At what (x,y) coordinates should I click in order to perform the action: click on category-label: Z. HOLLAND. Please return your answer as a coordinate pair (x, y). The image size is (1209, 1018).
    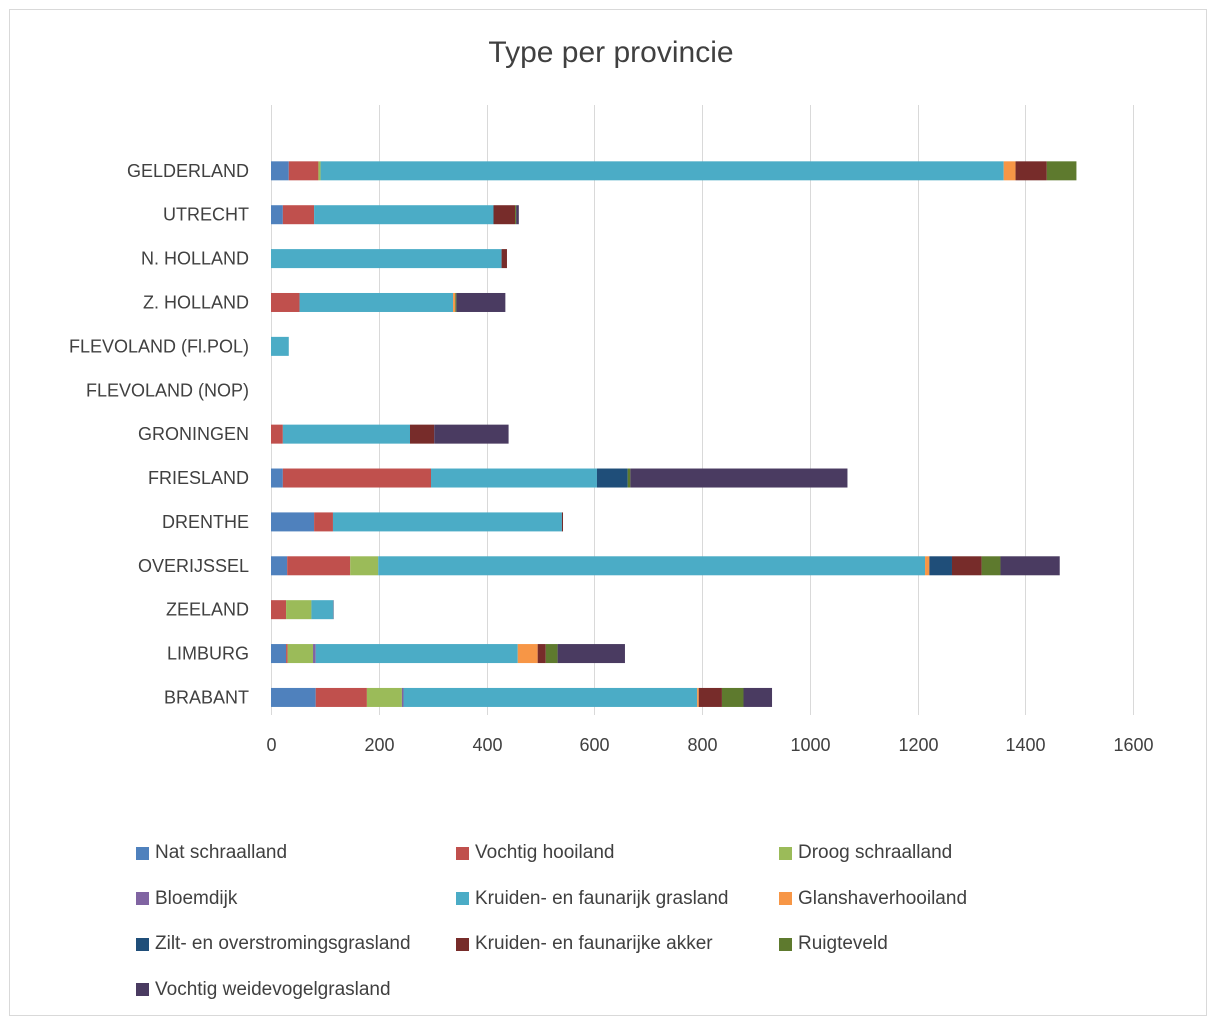
    Looking at the image, I should click on (196, 302).